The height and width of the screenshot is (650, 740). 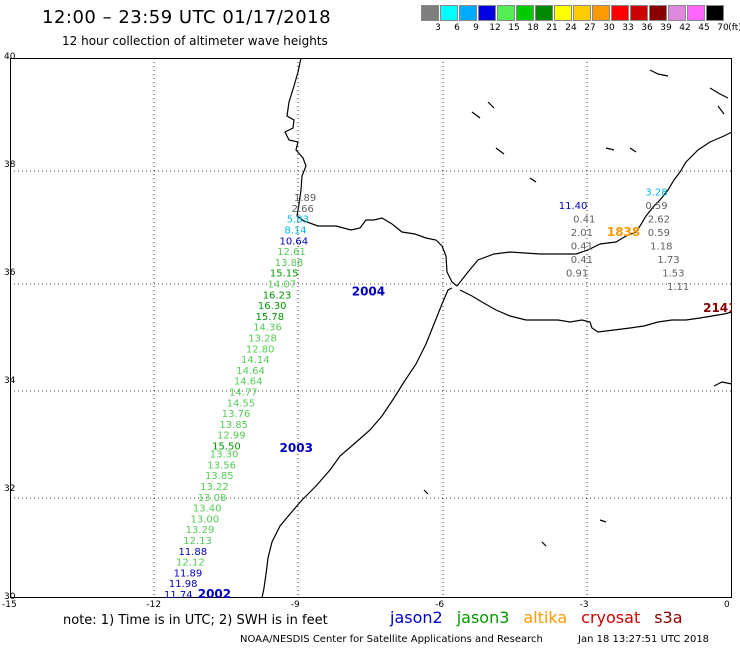 What do you see at coordinates (303, 209) in the screenshot?
I see `wave-height-value: 2.66` at bounding box center [303, 209].